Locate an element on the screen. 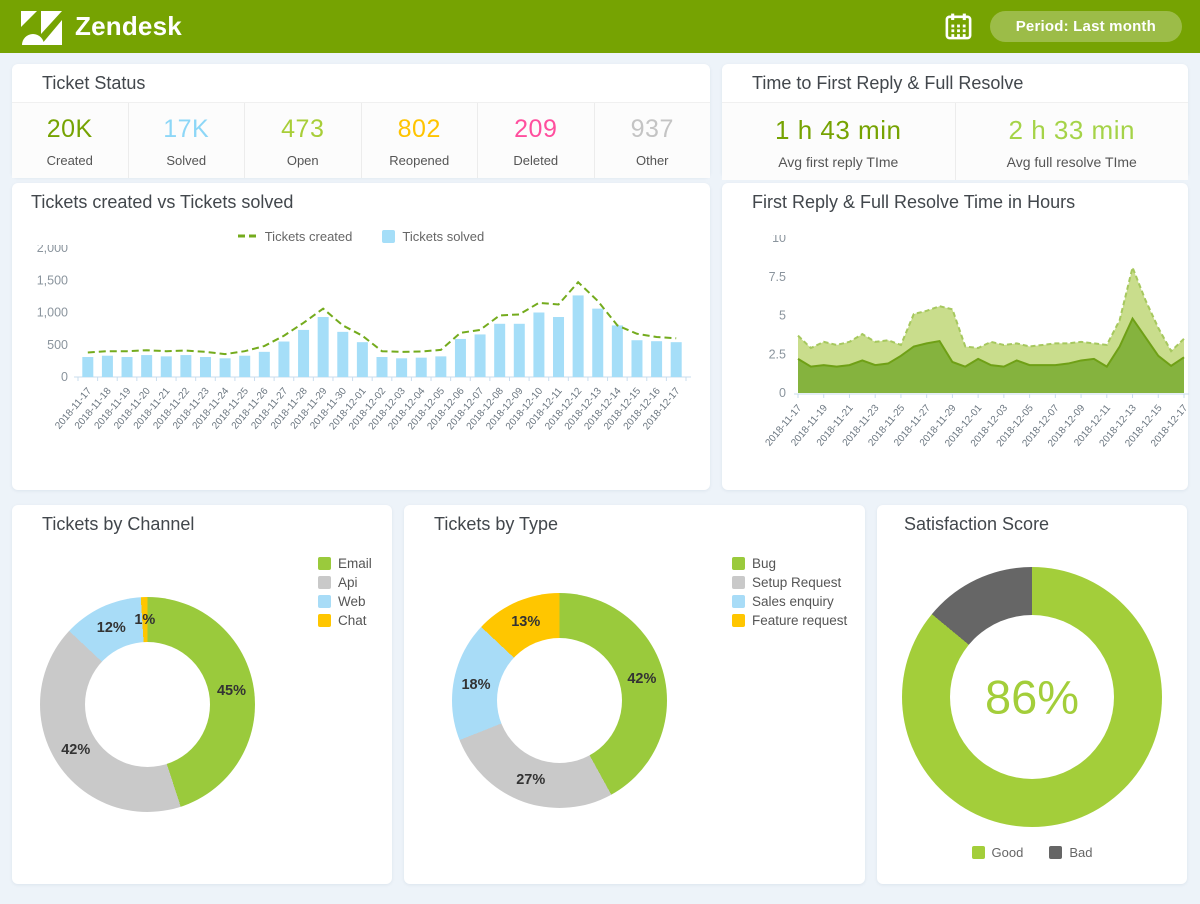 Image resolution: width=1200 pixels, height=904 pixels. created-vs-solved-legend: Tickets created Tickets solved is located at coordinates (361, 236).